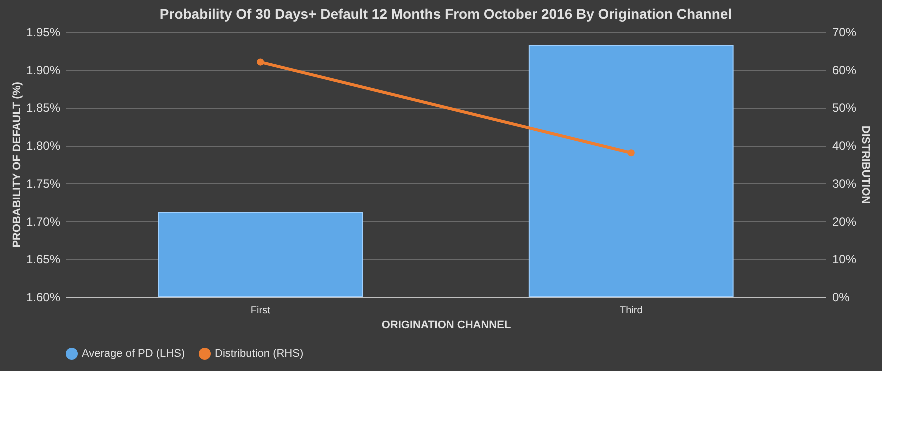 The width and height of the screenshot is (913, 440). What do you see at coordinates (259, 354) in the screenshot?
I see `legend-label: Distribution (RHS)` at bounding box center [259, 354].